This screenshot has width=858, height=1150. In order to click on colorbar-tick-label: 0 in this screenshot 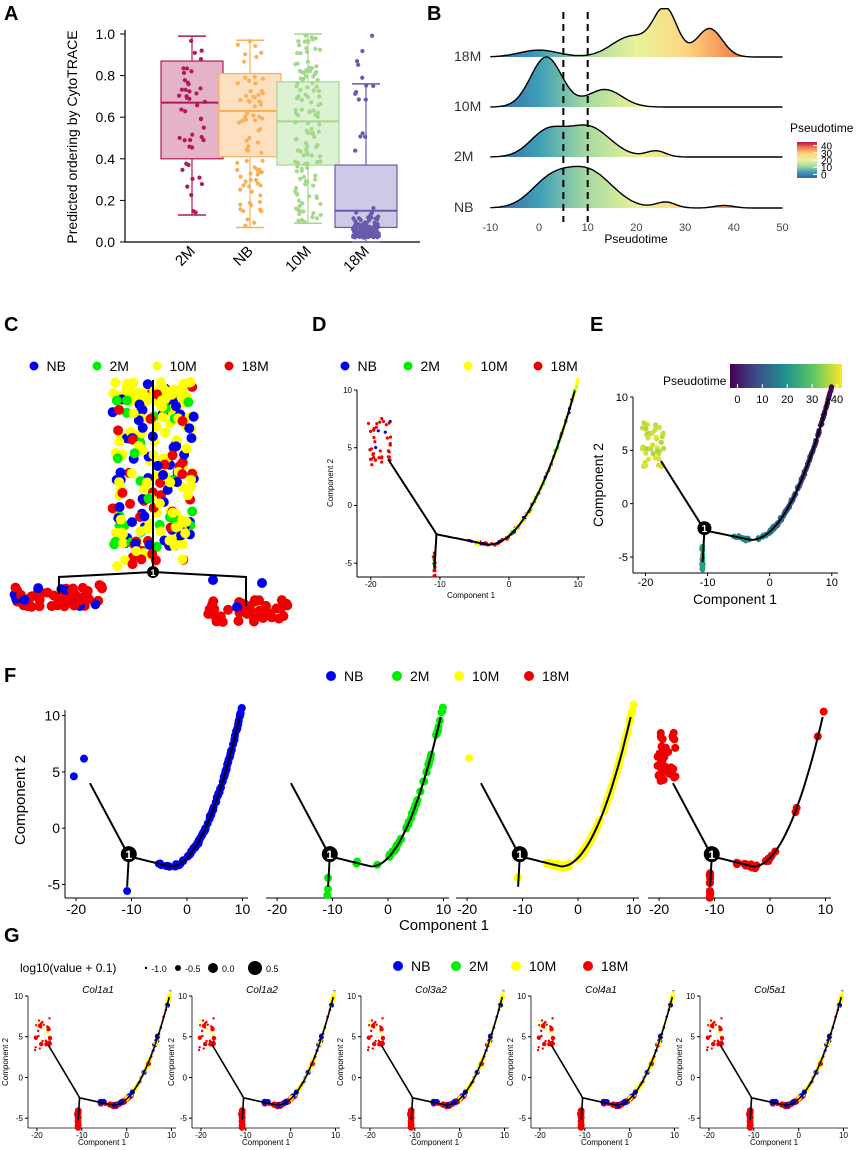, I will do `click(737, 400)`.